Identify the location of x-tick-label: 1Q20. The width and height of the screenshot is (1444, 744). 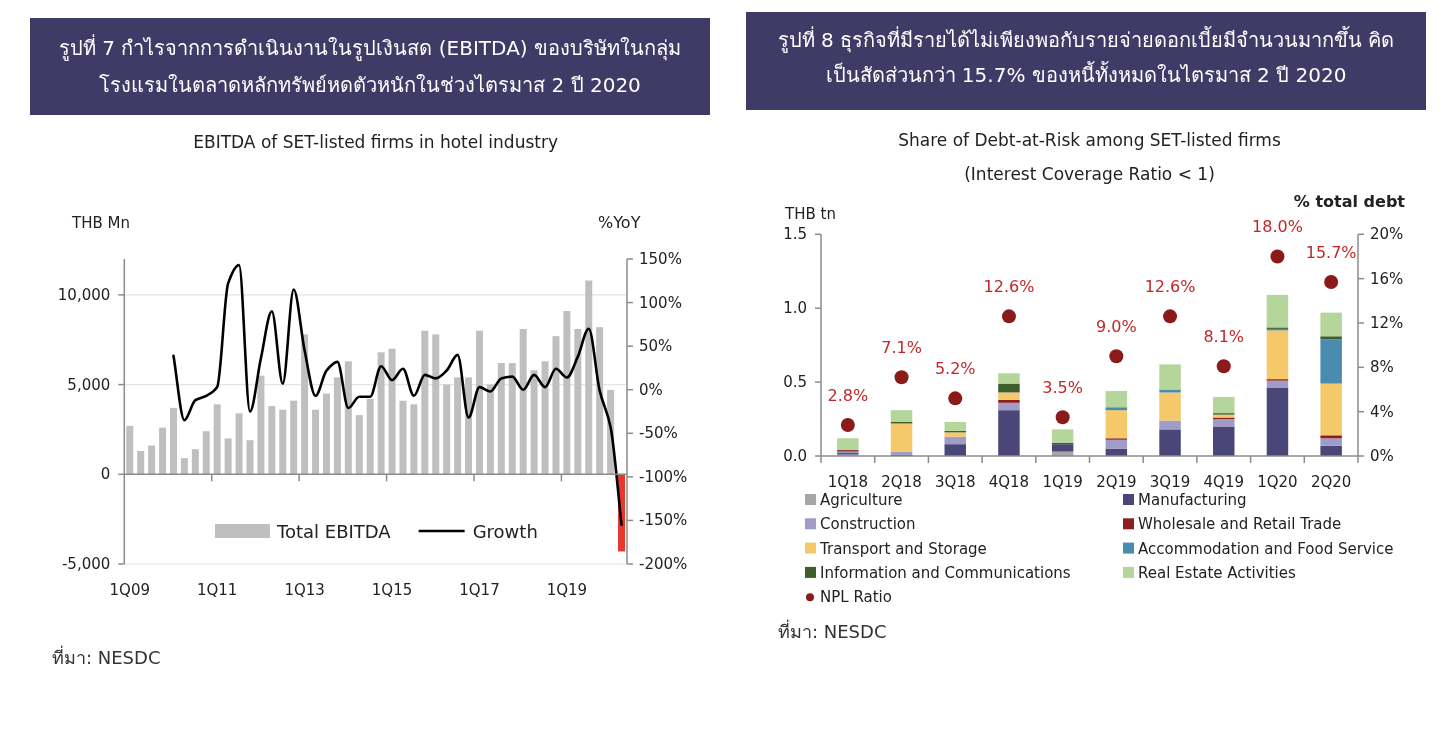
(1277, 482).